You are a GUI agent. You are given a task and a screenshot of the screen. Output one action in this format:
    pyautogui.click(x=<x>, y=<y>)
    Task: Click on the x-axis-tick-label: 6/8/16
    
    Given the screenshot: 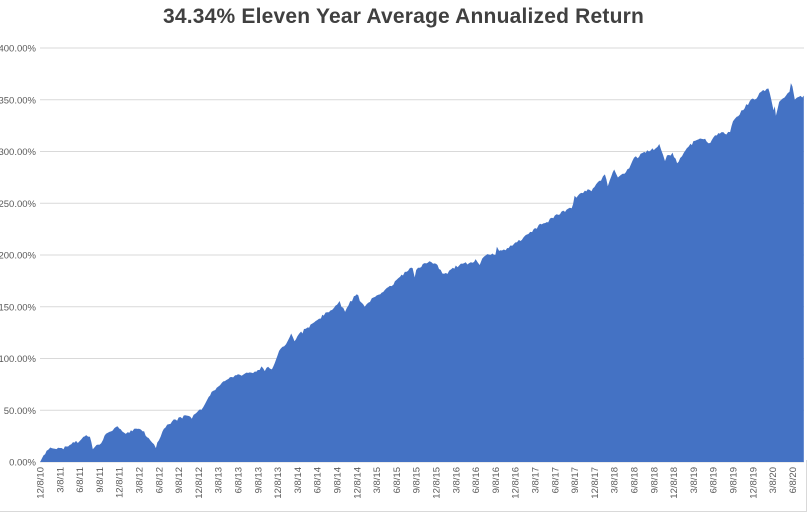 What is the action you would take?
    pyautogui.click(x=476, y=480)
    